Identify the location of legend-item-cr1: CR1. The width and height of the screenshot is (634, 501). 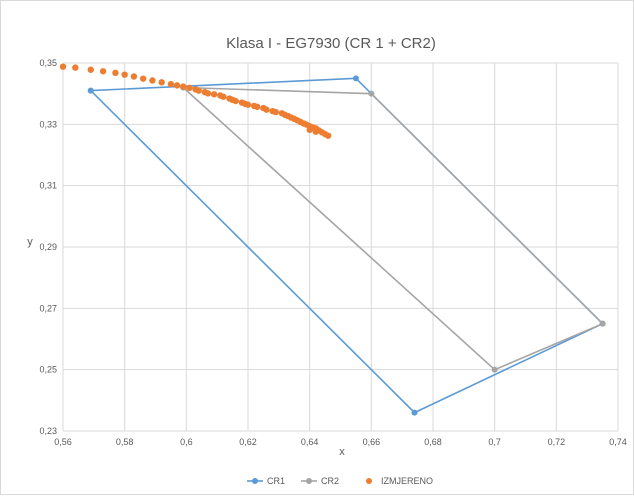
(266, 481).